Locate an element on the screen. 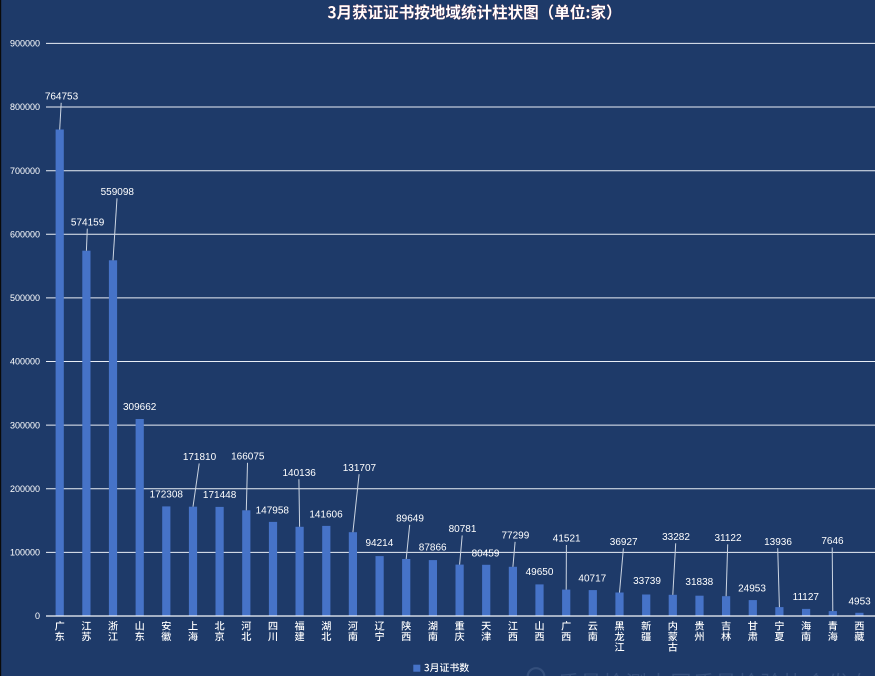 The image size is (875, 676). svg-text: 11127 is located at coordinates (806, 597).